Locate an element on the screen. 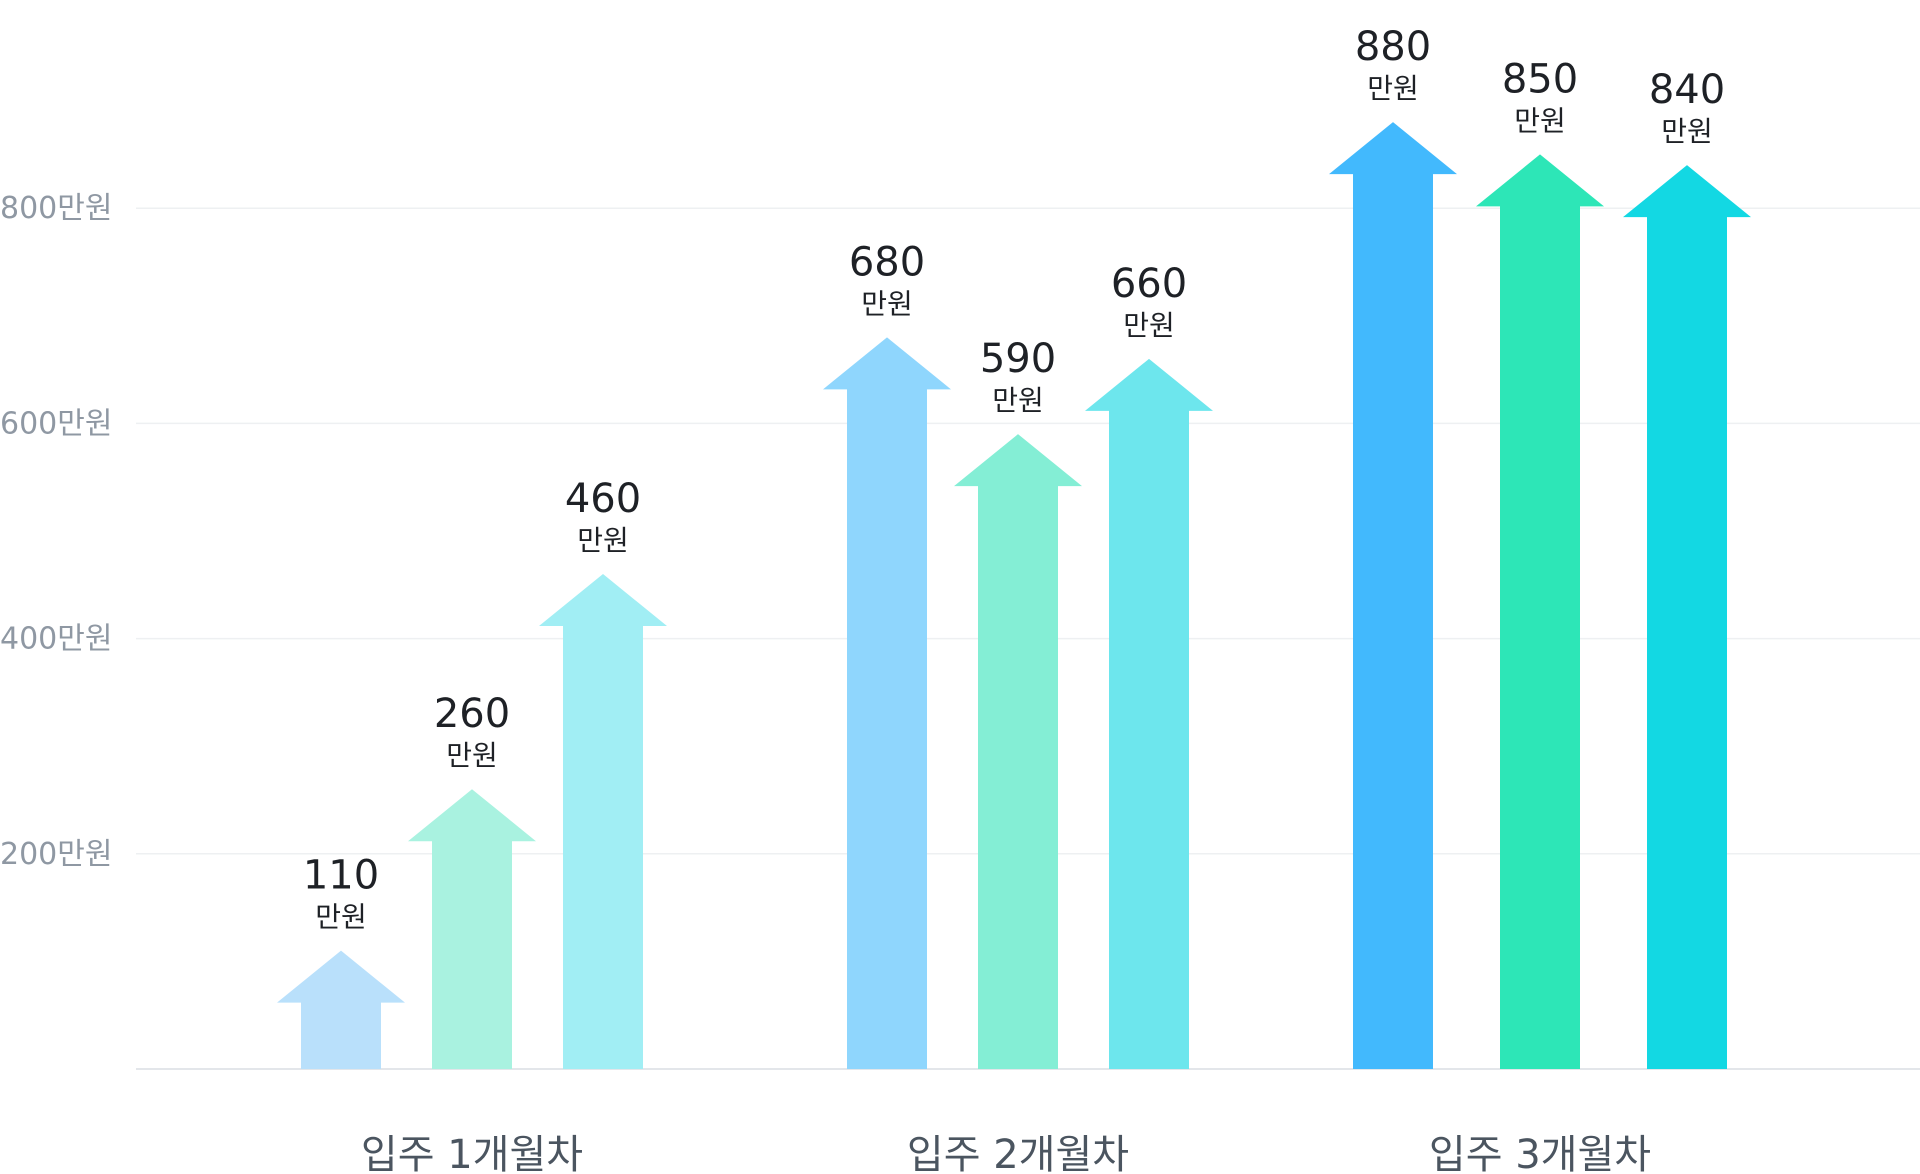  y-tick-label: 200만원 is located at coordinates (56, 854).